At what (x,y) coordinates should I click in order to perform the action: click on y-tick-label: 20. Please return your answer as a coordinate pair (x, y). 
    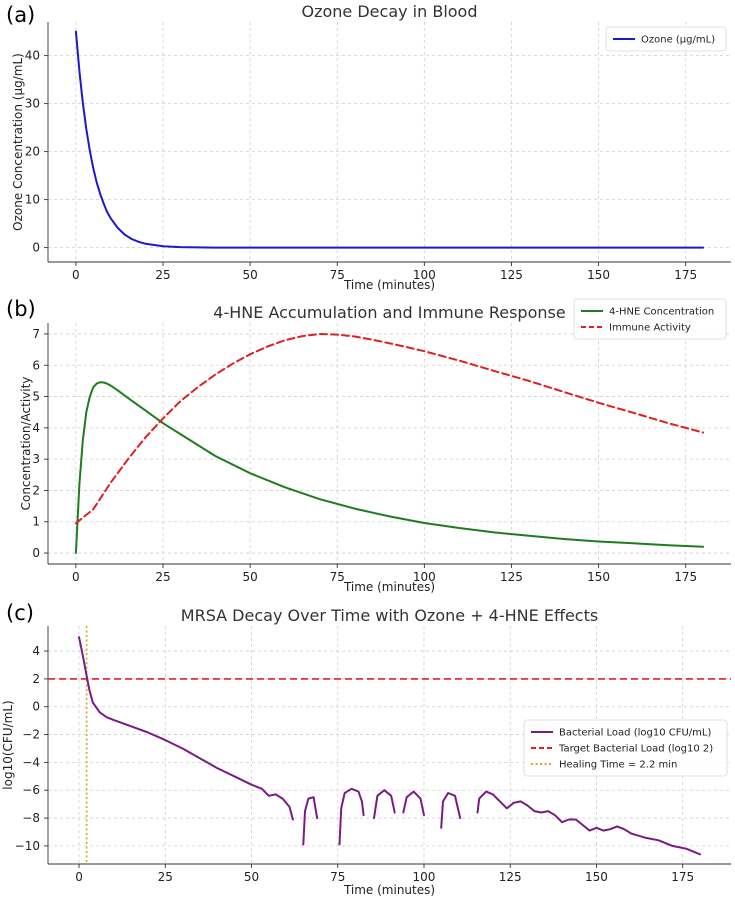
    Looking at the image, I should click on (32, 152).